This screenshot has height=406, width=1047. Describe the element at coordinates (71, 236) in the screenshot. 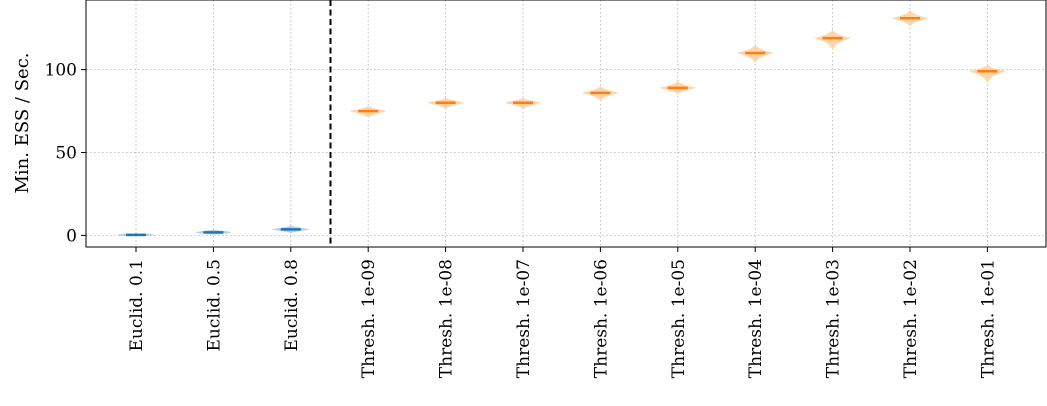

I see `y-tick-label: 0` at that location.